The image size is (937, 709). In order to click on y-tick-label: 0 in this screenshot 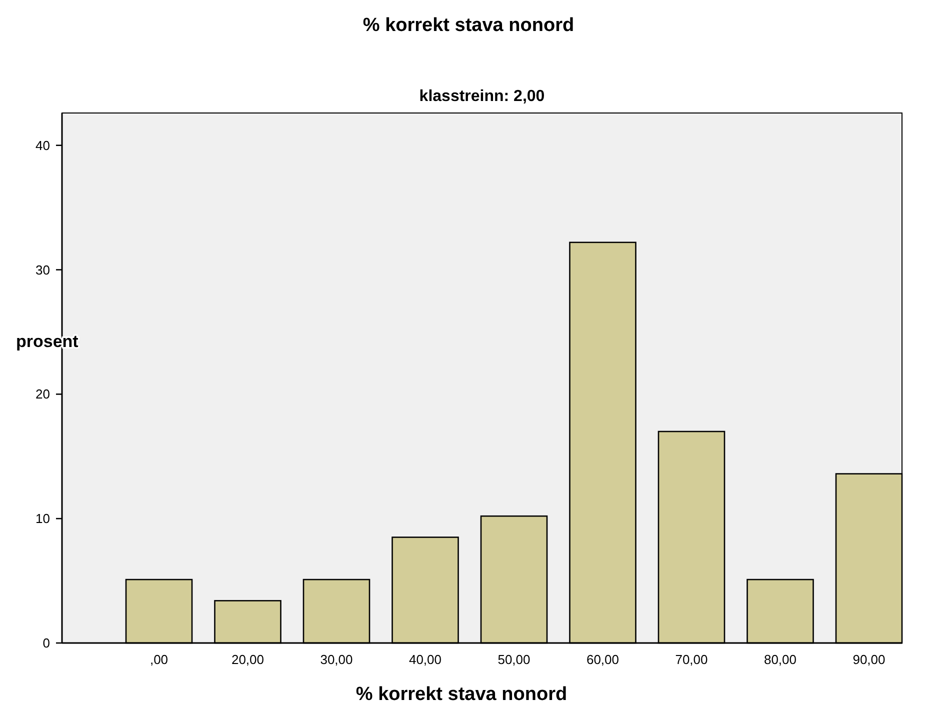, I will do `click(46, 643)`.